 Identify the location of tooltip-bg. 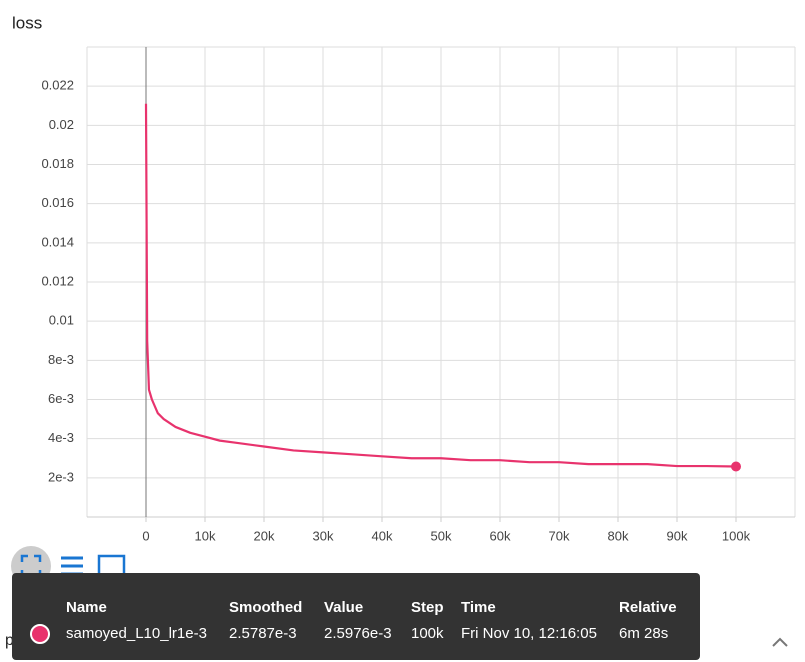
(356, 616).